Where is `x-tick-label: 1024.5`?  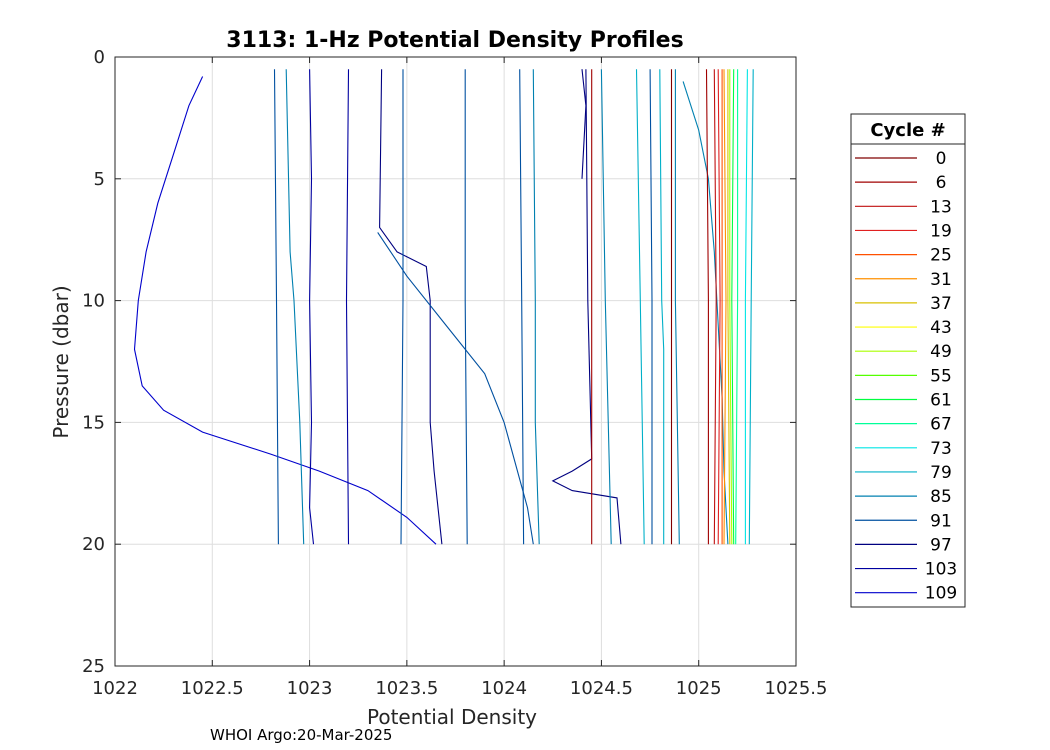
x-tick-label: 1024.5 is located at coordinates (601, 688).